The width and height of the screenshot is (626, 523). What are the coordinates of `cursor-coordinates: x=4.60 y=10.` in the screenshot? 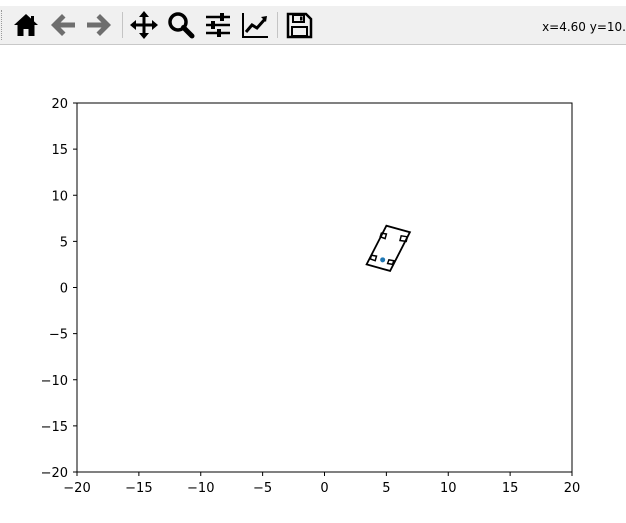 It's located at (584, 27).